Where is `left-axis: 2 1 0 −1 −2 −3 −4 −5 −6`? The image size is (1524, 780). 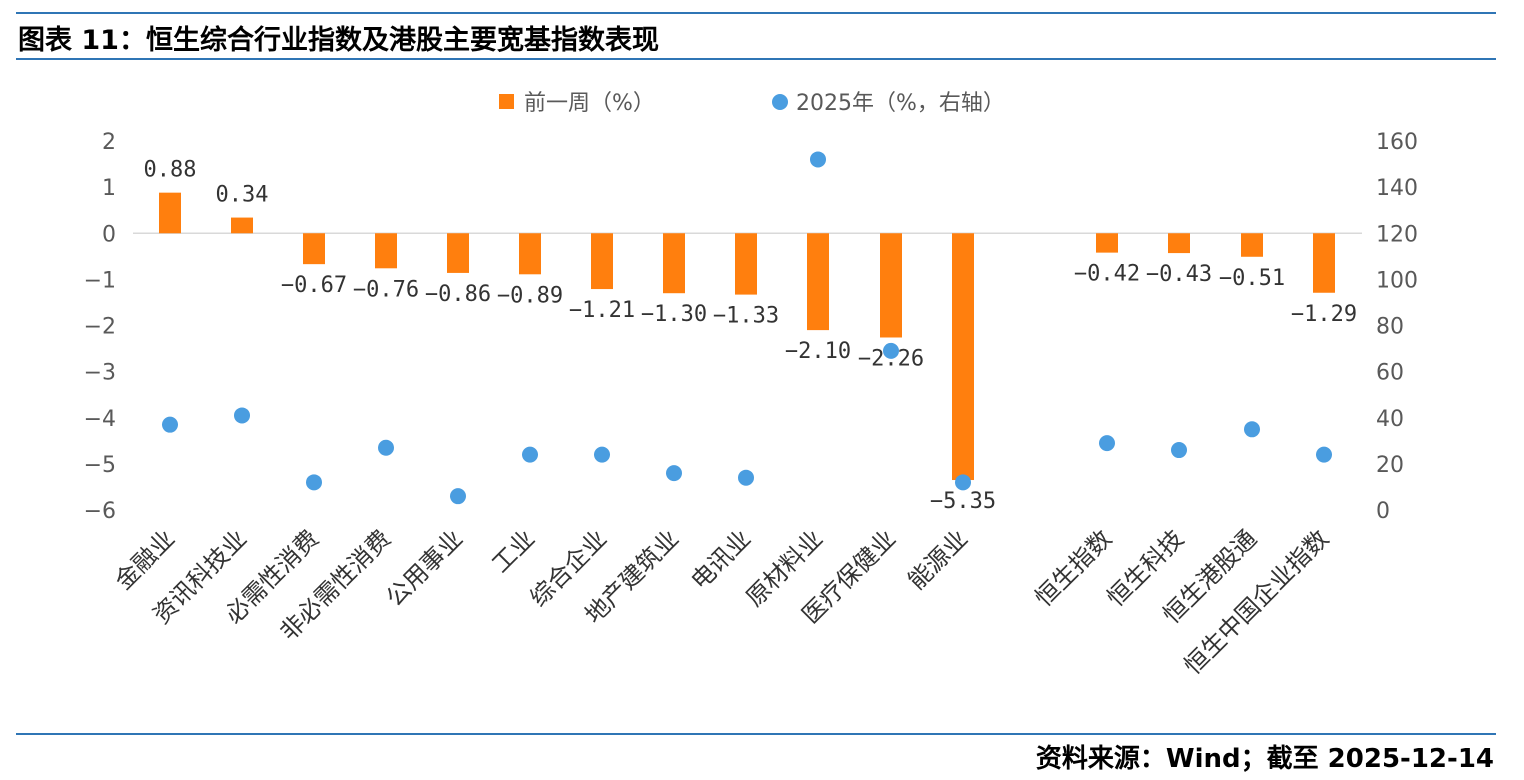
left-axis: 2 1 0 −1 −2 −3 −4 −5 −6 is located at coordinates (100, 327).